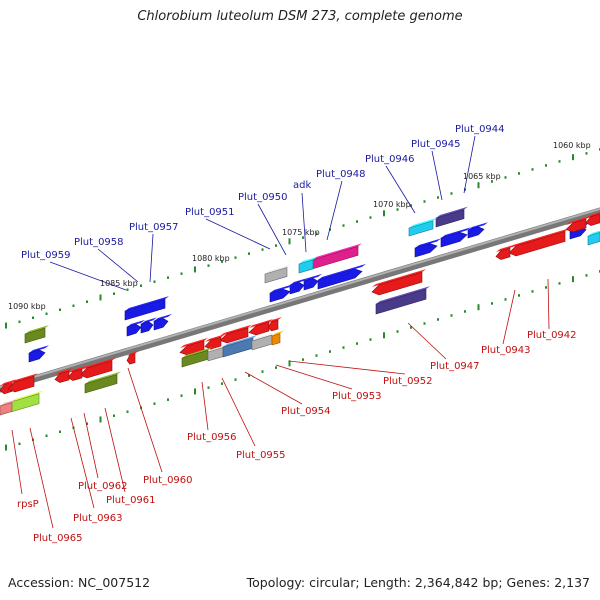  Describe the element at coordinates (455, 366) in the screenshot. I see `gene-label: Plut_0947` at that location.